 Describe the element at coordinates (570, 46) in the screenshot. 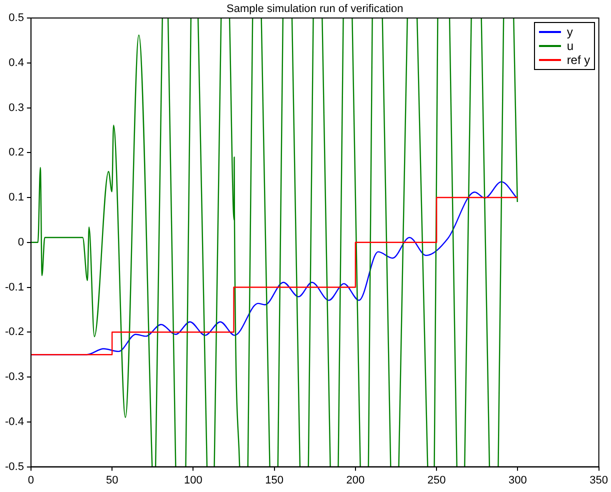

I see `legend-label: u` at that location.